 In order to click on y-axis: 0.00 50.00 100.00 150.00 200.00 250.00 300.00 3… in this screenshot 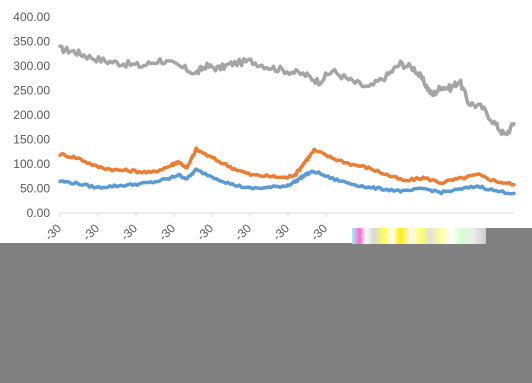, I will do `click(31, 115)`.